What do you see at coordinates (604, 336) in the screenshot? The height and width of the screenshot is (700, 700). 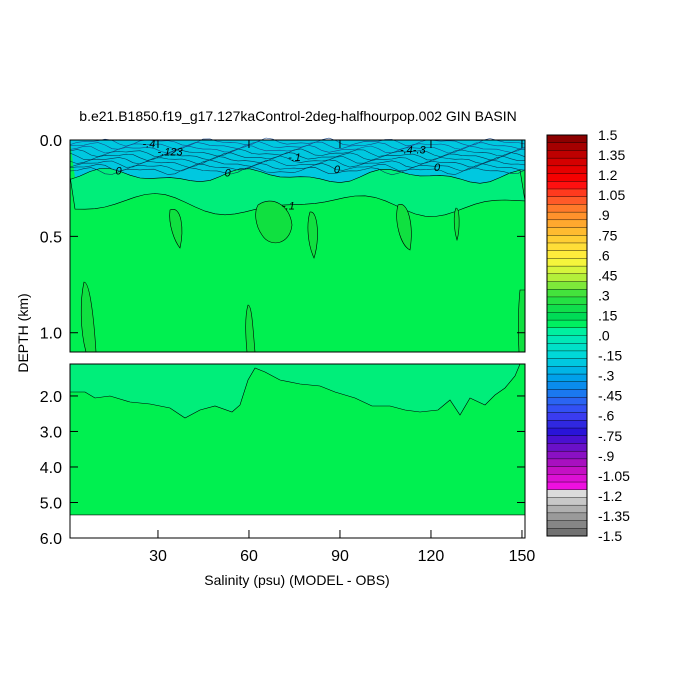 I see `colorbar-label: .0` at bounding box center [604, 336].